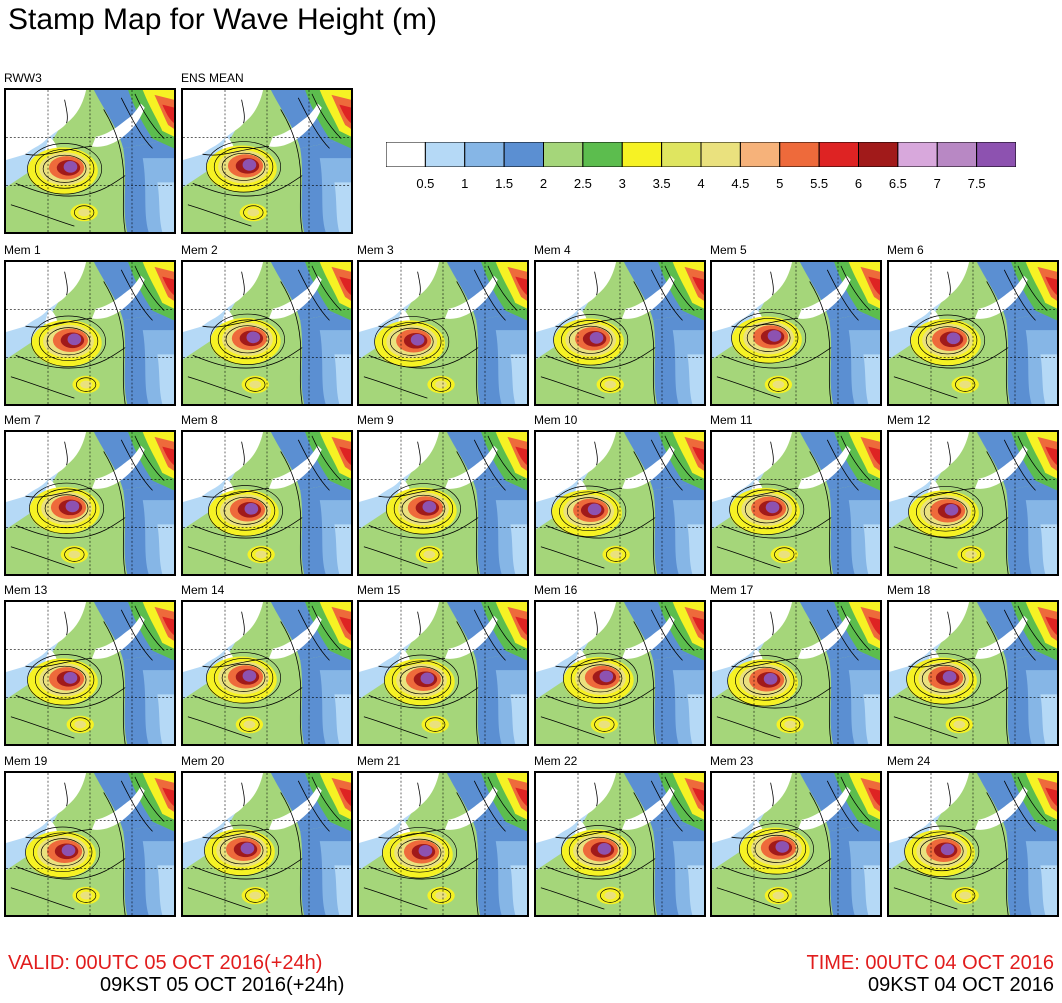 This screenshot has height=1003, width=1062. Describe the element at coordinates (425, 183) in the screenshot. I see `colorbar-tick-label: 0.5` at that location.